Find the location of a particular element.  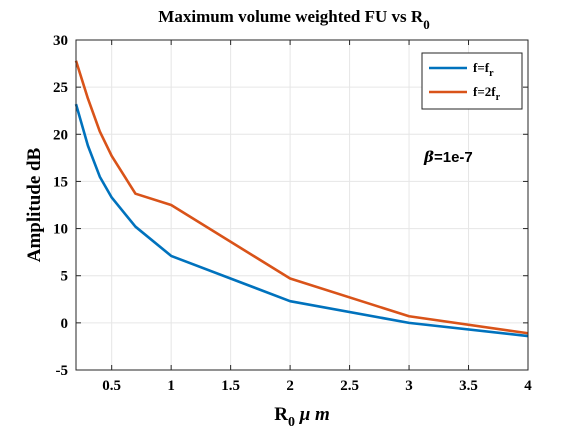

y-tick-label: 20 is located at coordinates (60, 135).